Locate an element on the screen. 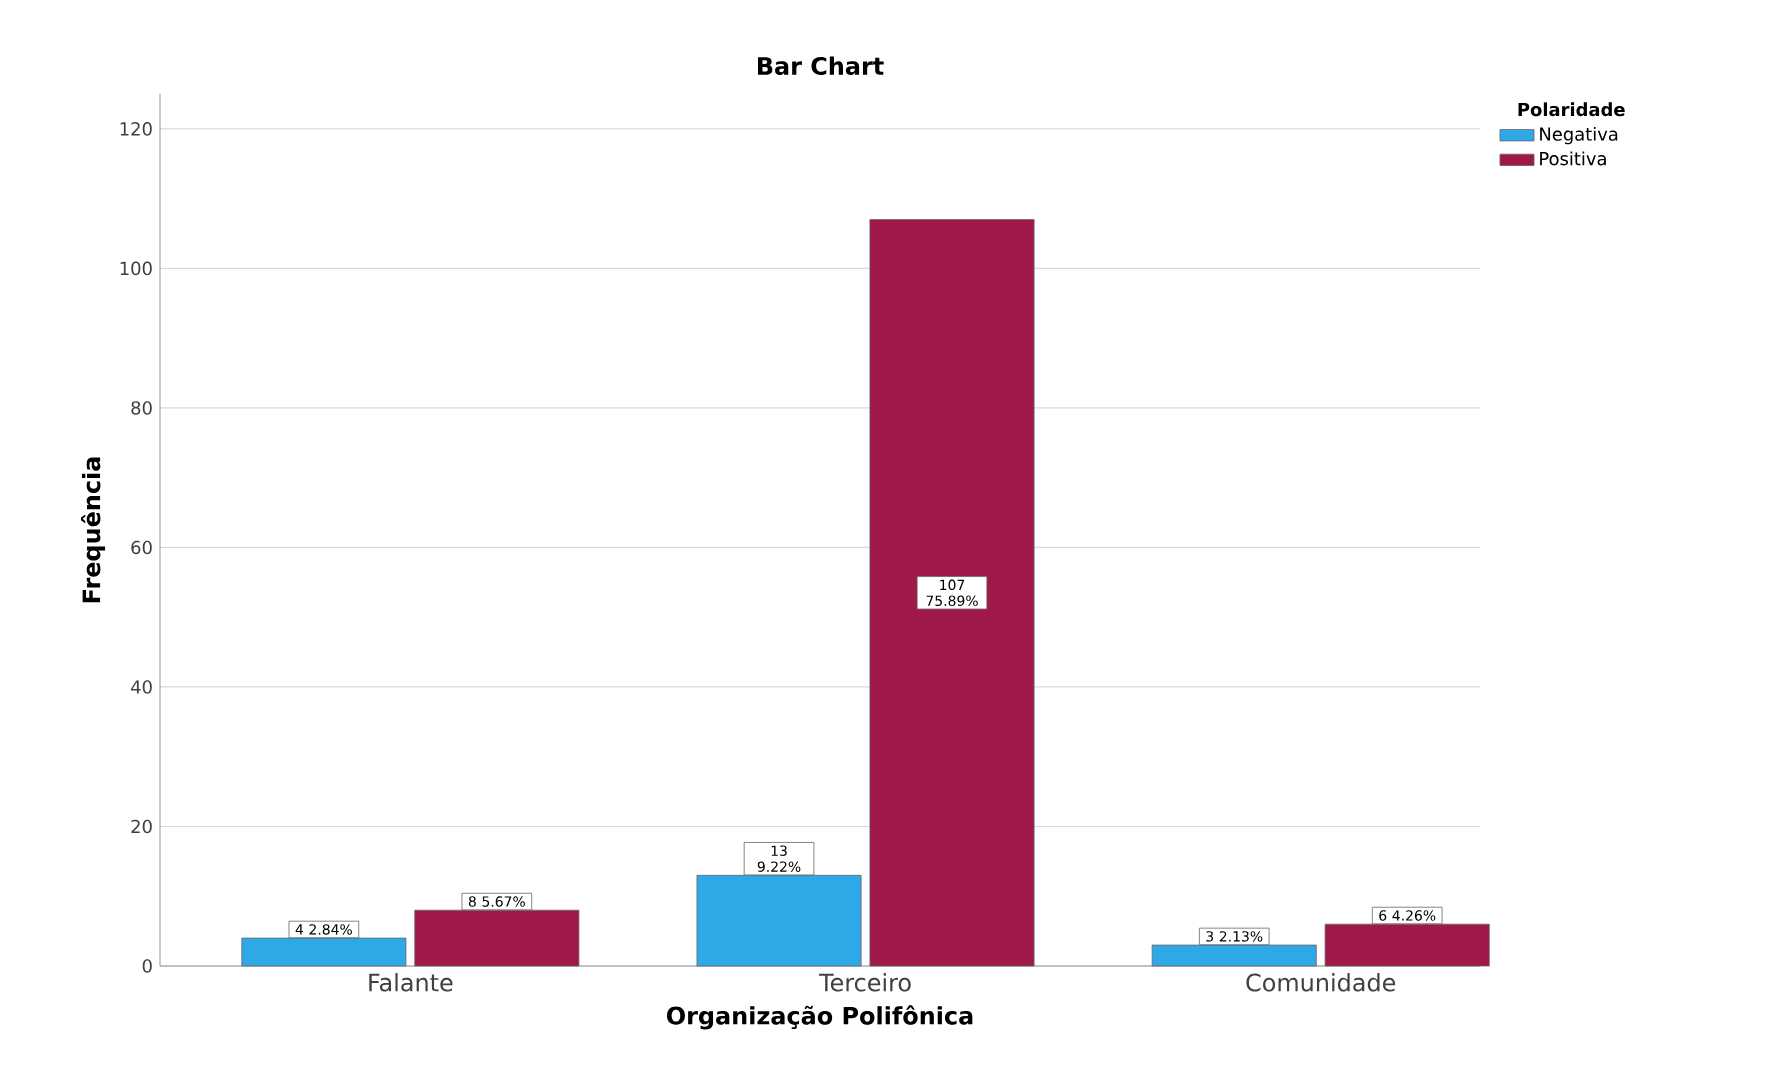 The width and height of the screenshot is (1778, 1084). bar is located at coordinates (952, 593).